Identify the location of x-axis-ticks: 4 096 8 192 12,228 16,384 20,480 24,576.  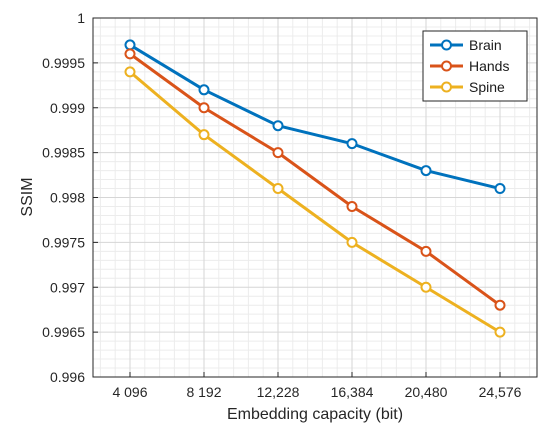
(317, 386).